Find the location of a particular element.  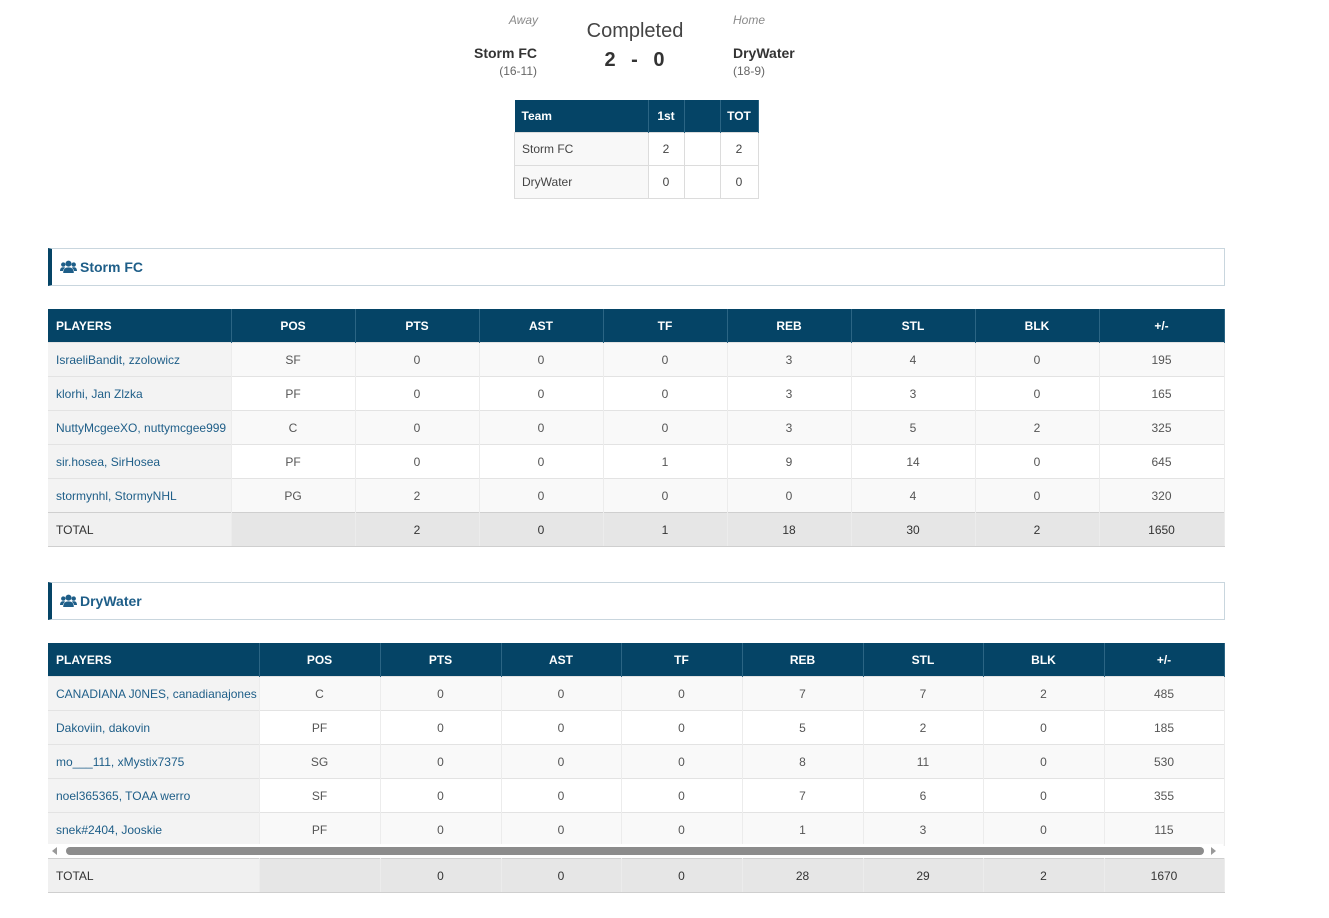

player-name-cell: IsraeliBandit, zzolowicz is located at coordinates (140, 359).